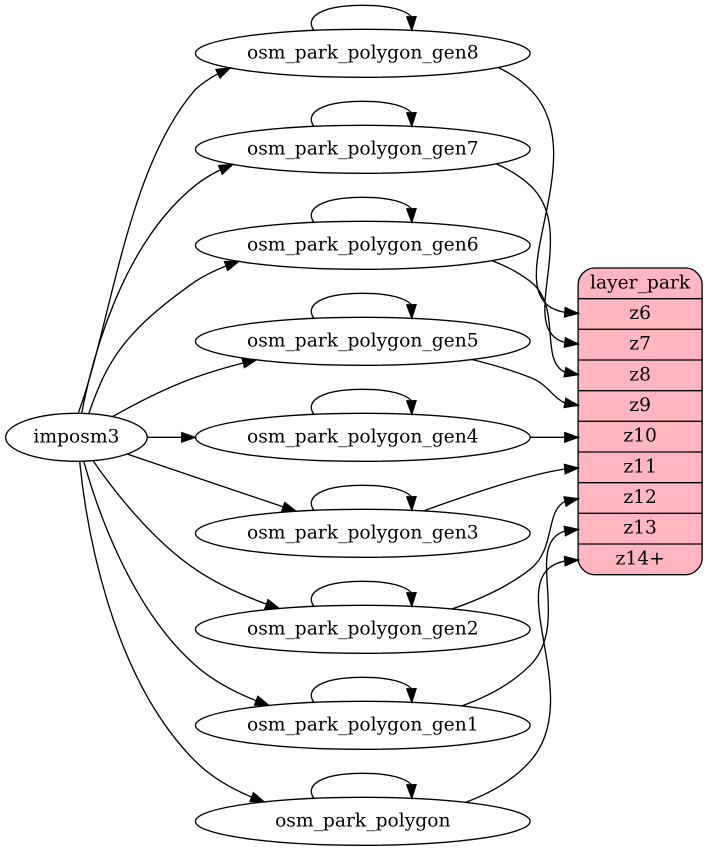 The height and width of the screenshot is (851, 707). Describe the element at coordinates (363, 628) in the screenshot. I see `svg-text: osm_park_polygon_gen2` at that location.